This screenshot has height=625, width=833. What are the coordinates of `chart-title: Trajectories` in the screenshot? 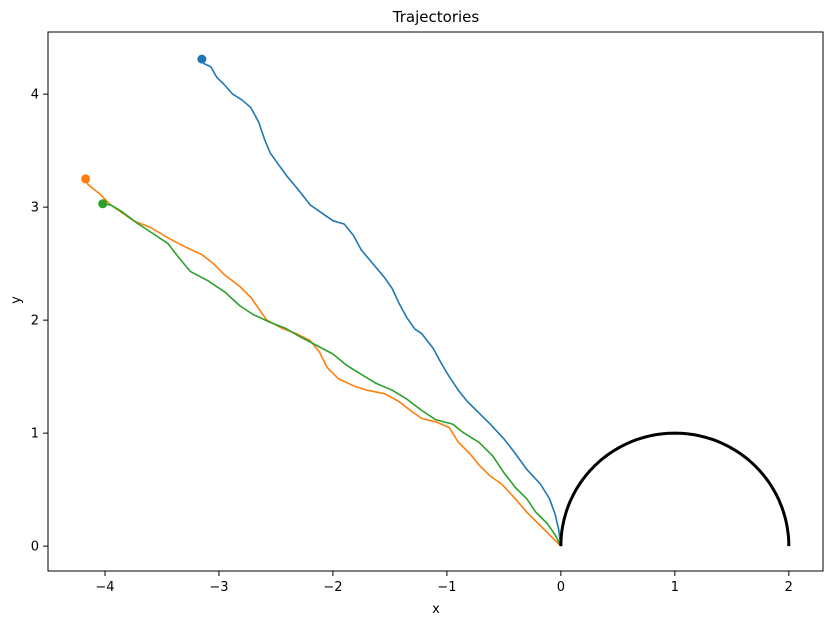 It's located at (436, 17).